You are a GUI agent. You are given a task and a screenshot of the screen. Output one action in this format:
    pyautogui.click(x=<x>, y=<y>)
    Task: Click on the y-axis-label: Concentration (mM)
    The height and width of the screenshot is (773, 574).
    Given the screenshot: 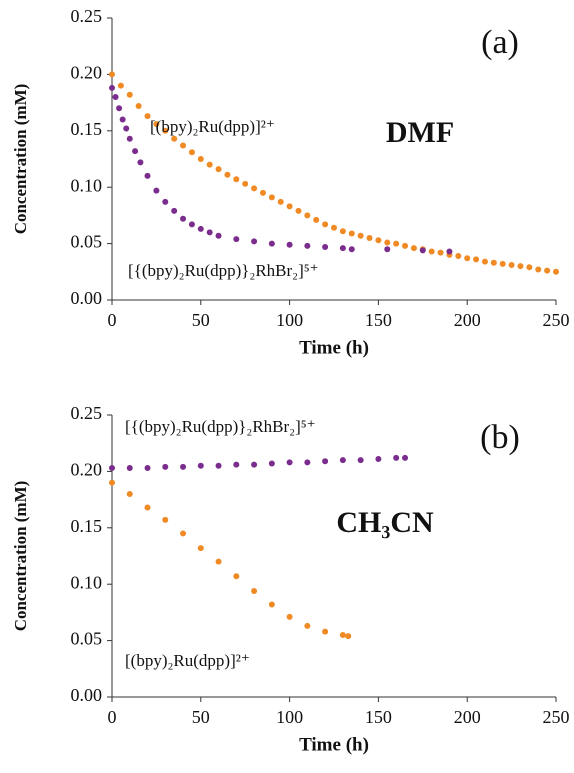 What is the action you would take?
    pyautogui.click(x=20, y=159)
    